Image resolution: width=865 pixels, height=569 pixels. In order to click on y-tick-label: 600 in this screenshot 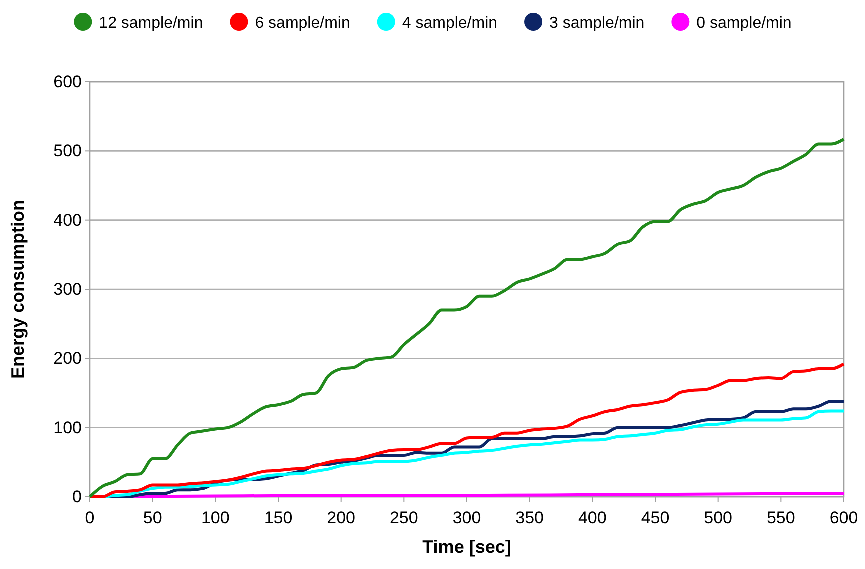, I will do `click(68, 82)`.